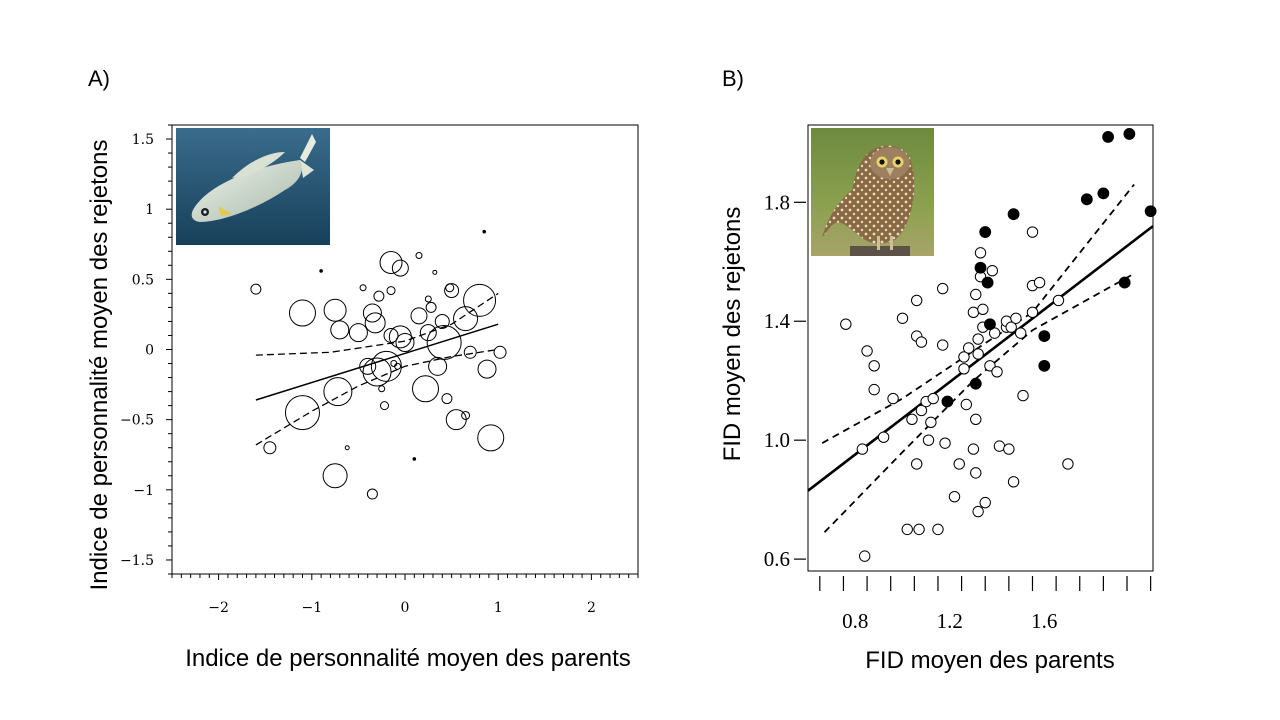 The image size is (1280, 720). What do you see at coordinates (777, 321) in the screenshot?
I see `y-tick-label: 1.4` at bounding box center [777, 321].